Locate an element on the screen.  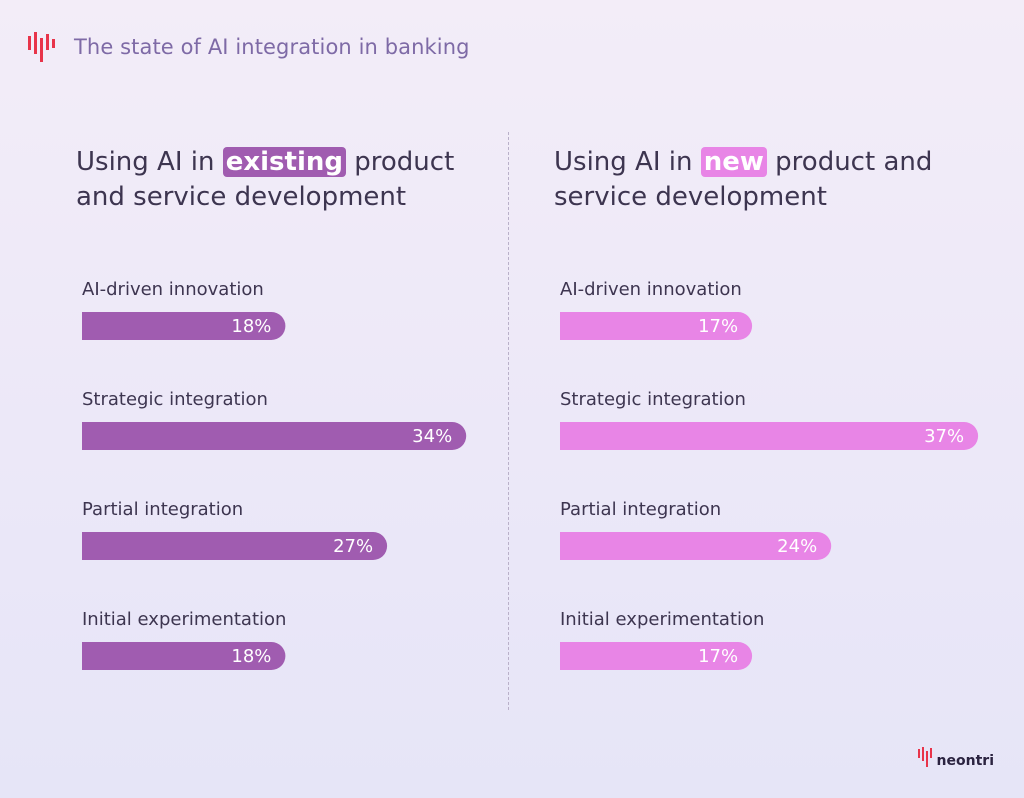
value-label: 24% is located at coordinates (797, 546).